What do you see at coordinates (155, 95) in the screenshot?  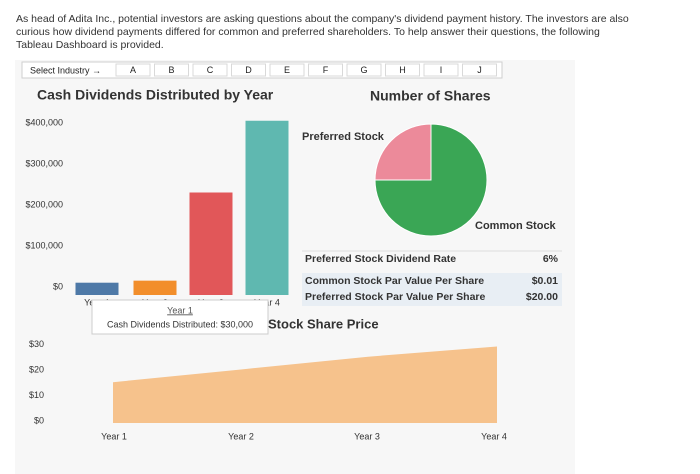 I see `chart-title: Cash Dividends Distributed by Year` at bounding box center [155, 95].